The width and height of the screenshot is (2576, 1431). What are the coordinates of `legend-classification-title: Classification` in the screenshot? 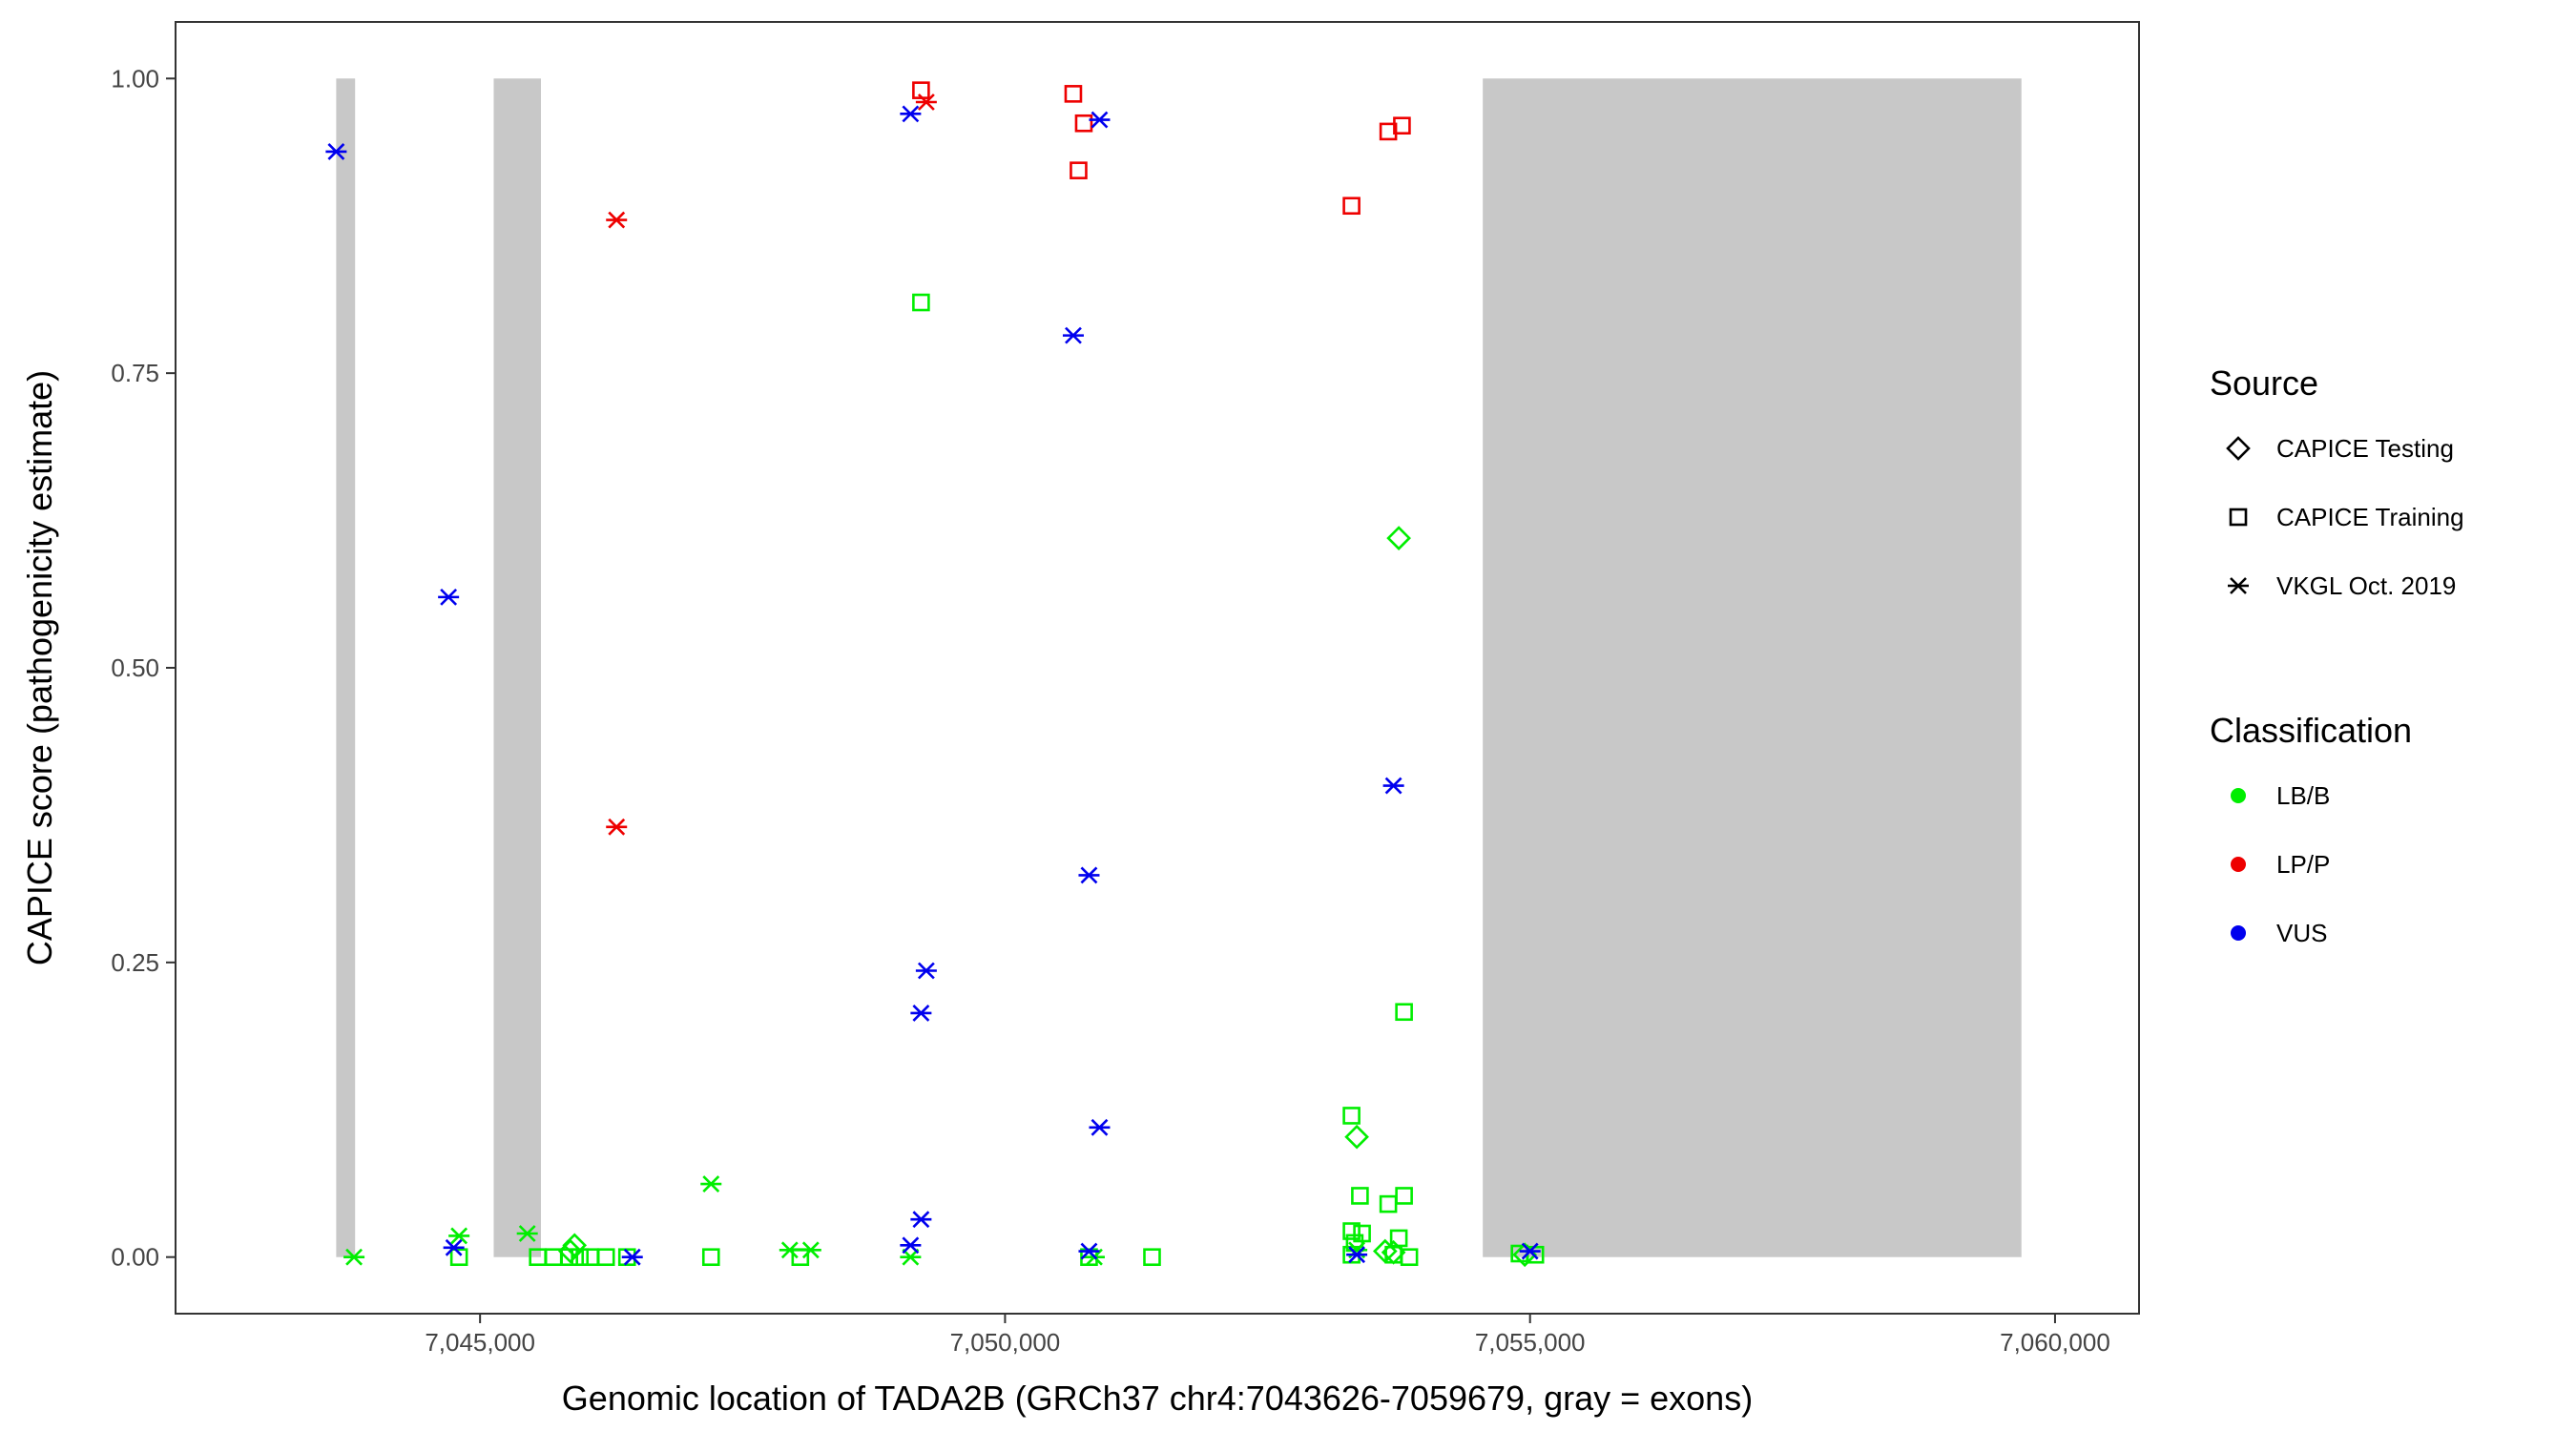 It's located at (2311, 731).